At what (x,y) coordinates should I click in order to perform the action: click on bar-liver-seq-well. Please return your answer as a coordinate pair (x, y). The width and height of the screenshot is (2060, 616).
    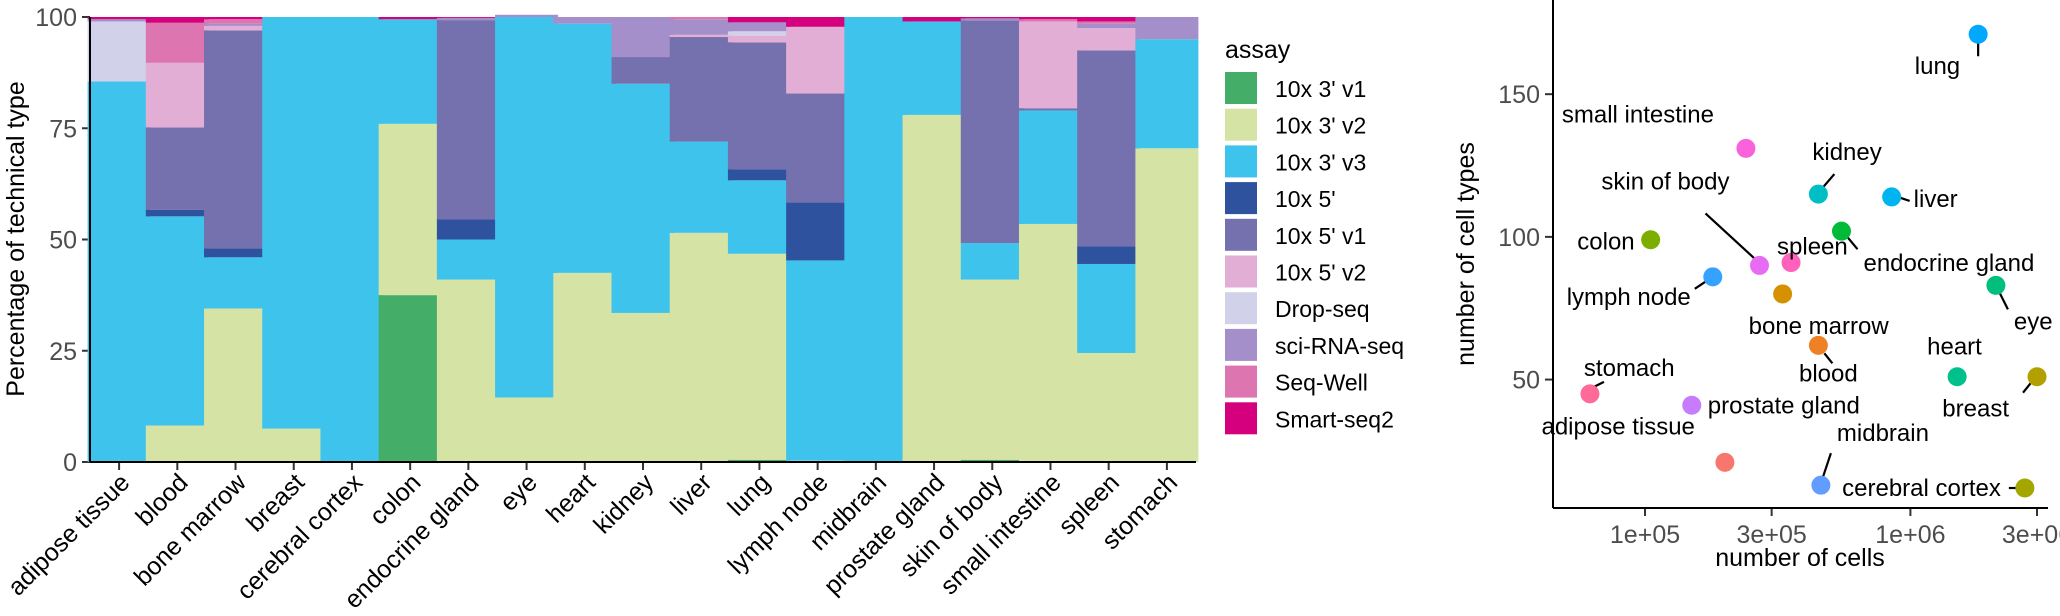
    Looking at the image, I should click on (701, 18).